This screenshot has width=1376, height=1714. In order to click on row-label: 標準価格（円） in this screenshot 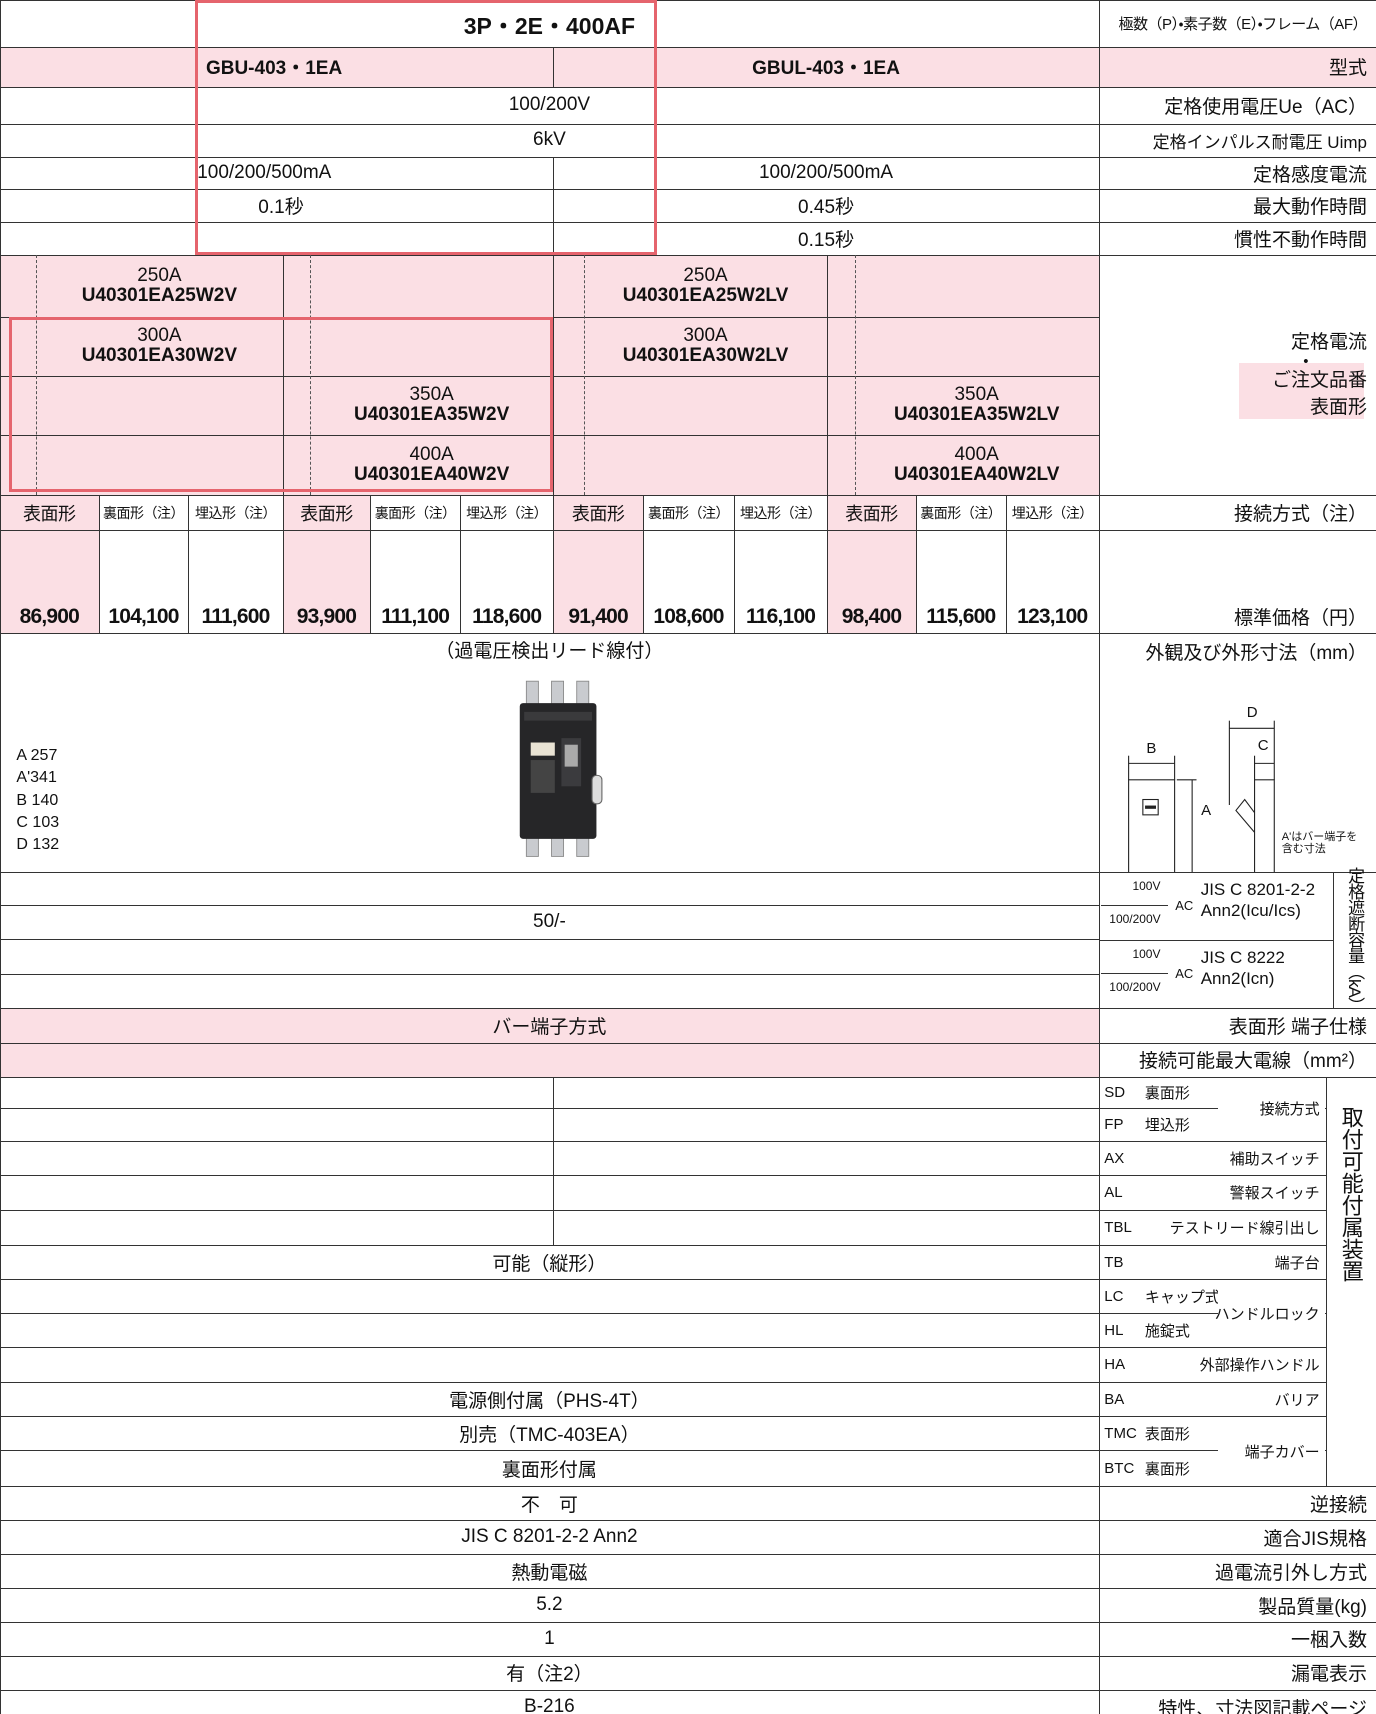, I will do `click(1300, 619)`.